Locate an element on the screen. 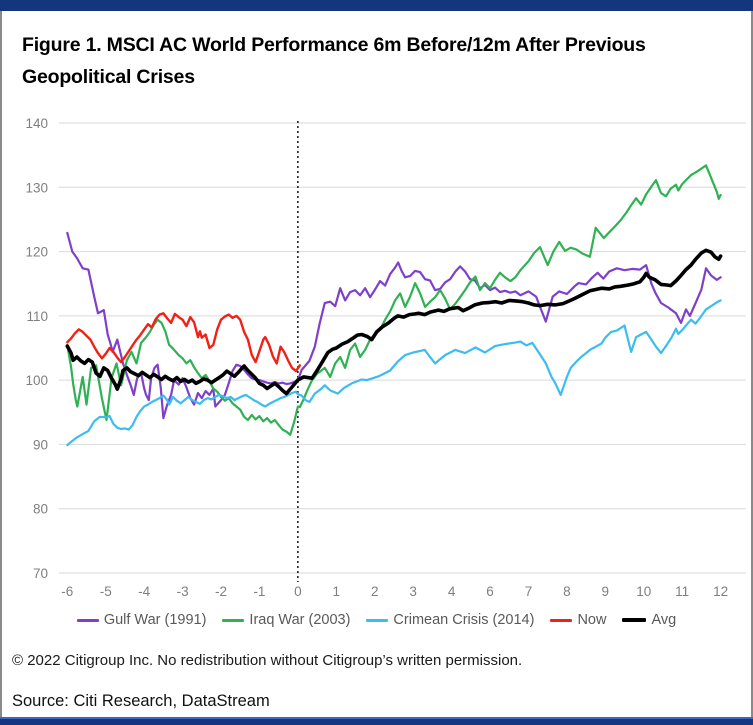 Image resolution: width=753 pixels, height=725 pixels. figure-title-line2: Geopolitical Crises is located at coordinates (108, 77).